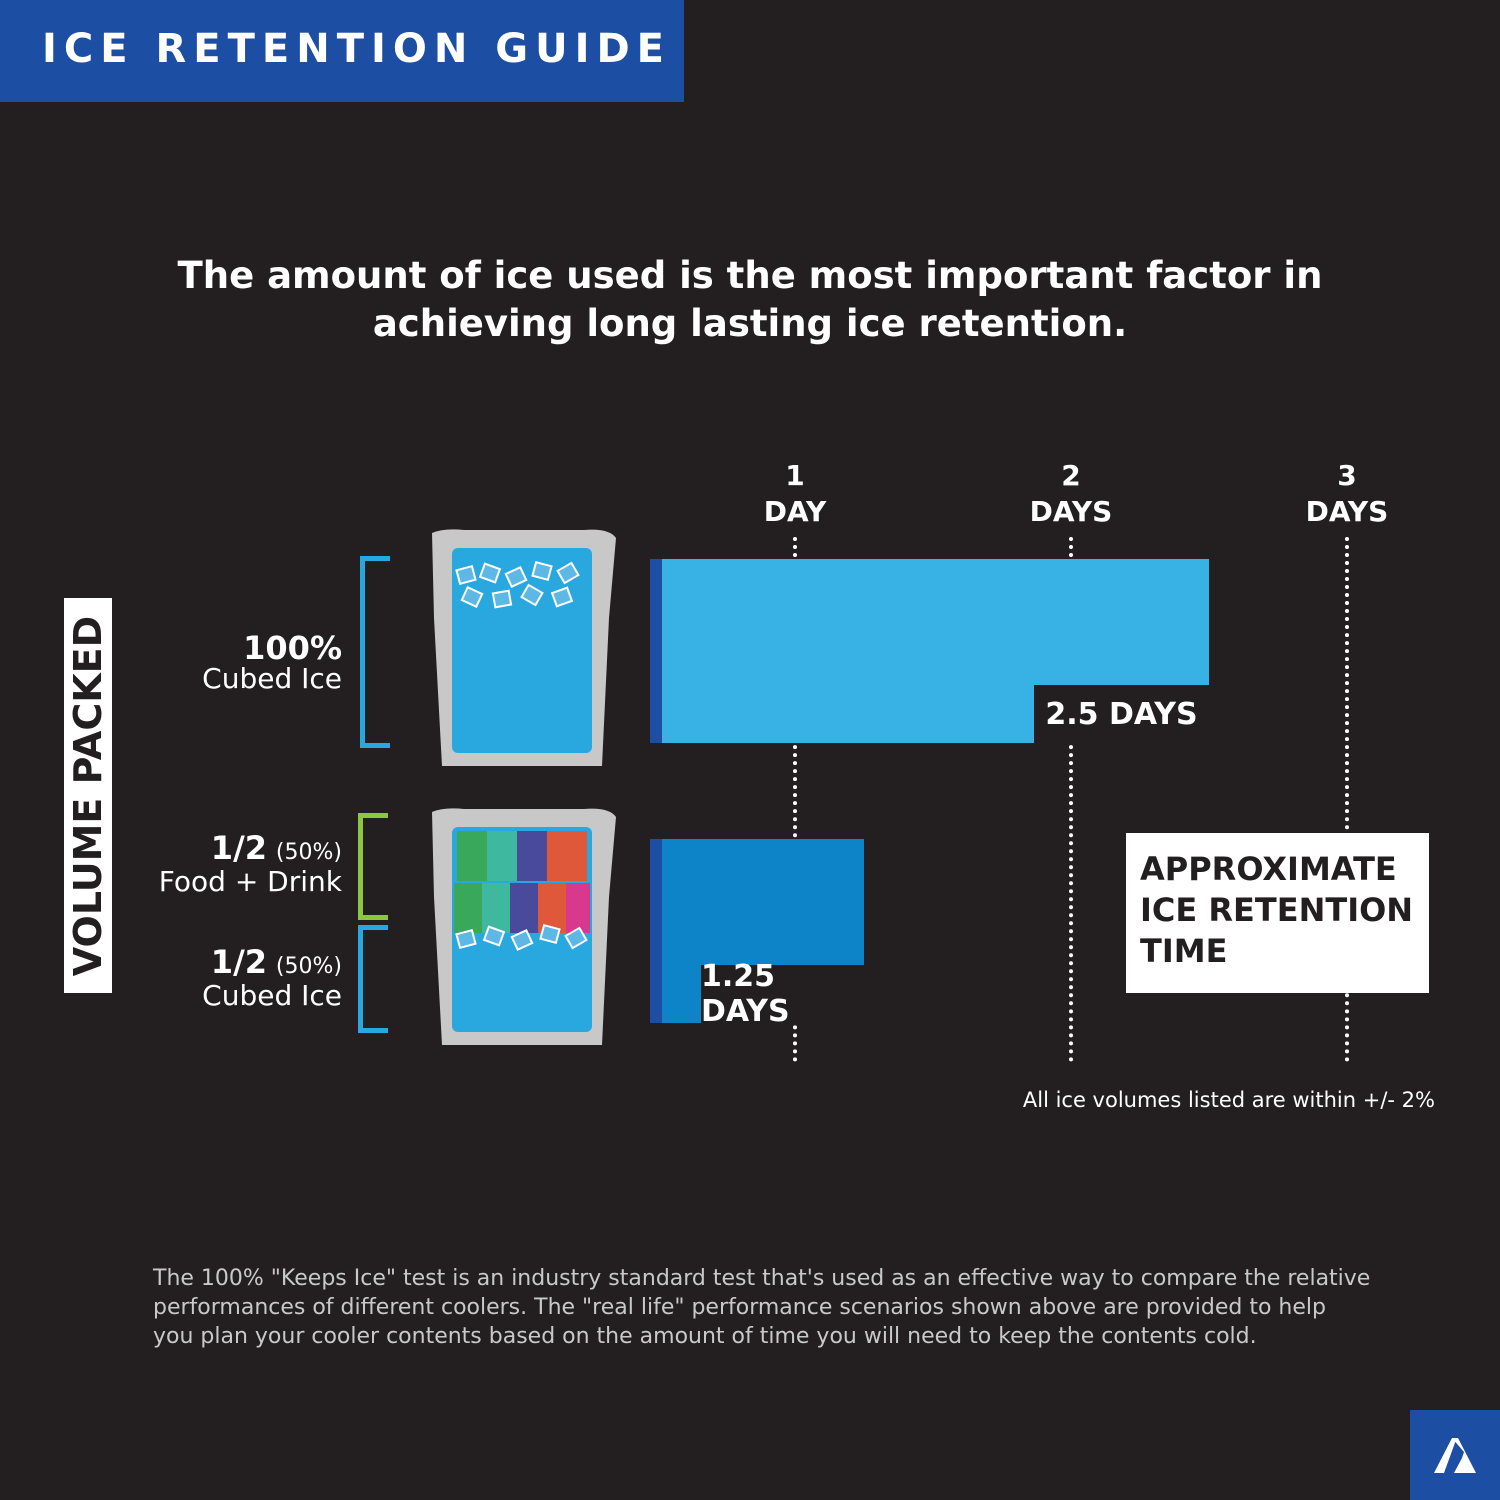 The image size is (1500, 1500). Describe the element at coordinates (524, 926) in the screenshot. I see `cooler-food-drink-image` at that location.